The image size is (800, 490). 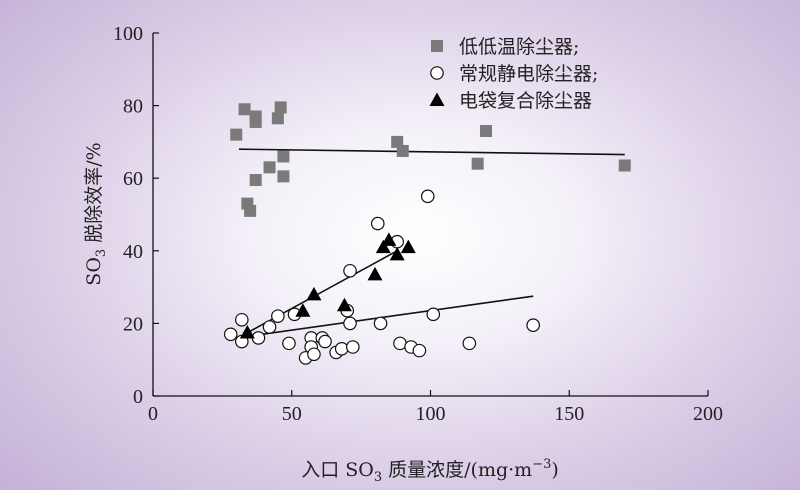 I want to click on x-tick-label: 150, so click(x=569, y=414).